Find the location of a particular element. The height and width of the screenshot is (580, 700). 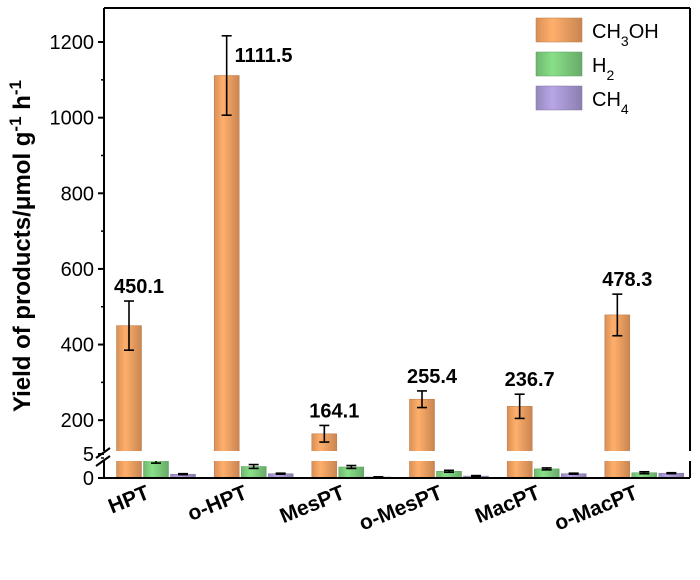

bar-ch3oh-o-hpt is located at coordinates (226, 277).